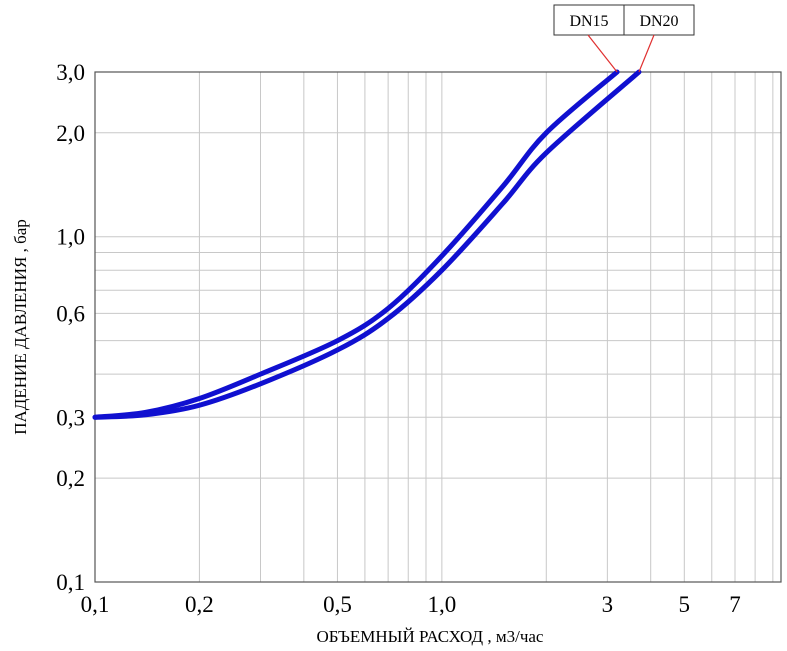  I want to click on y-tick-label: 2,0, so click(70, 133).